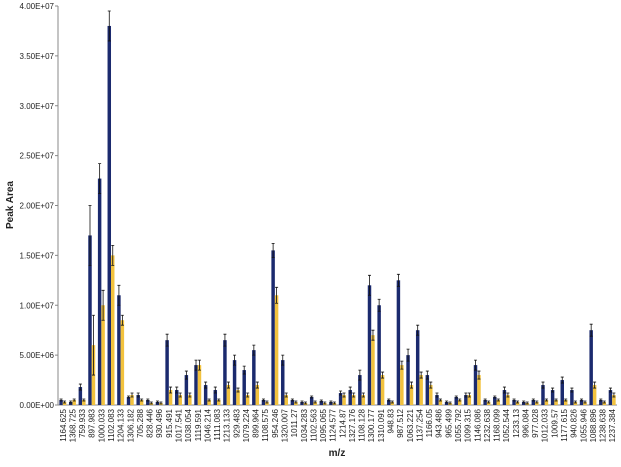  What do you see at coordinates (82, 422) in the screenshot?
I see `x-tick-label: 759.933` at bounding box center [82, 422].